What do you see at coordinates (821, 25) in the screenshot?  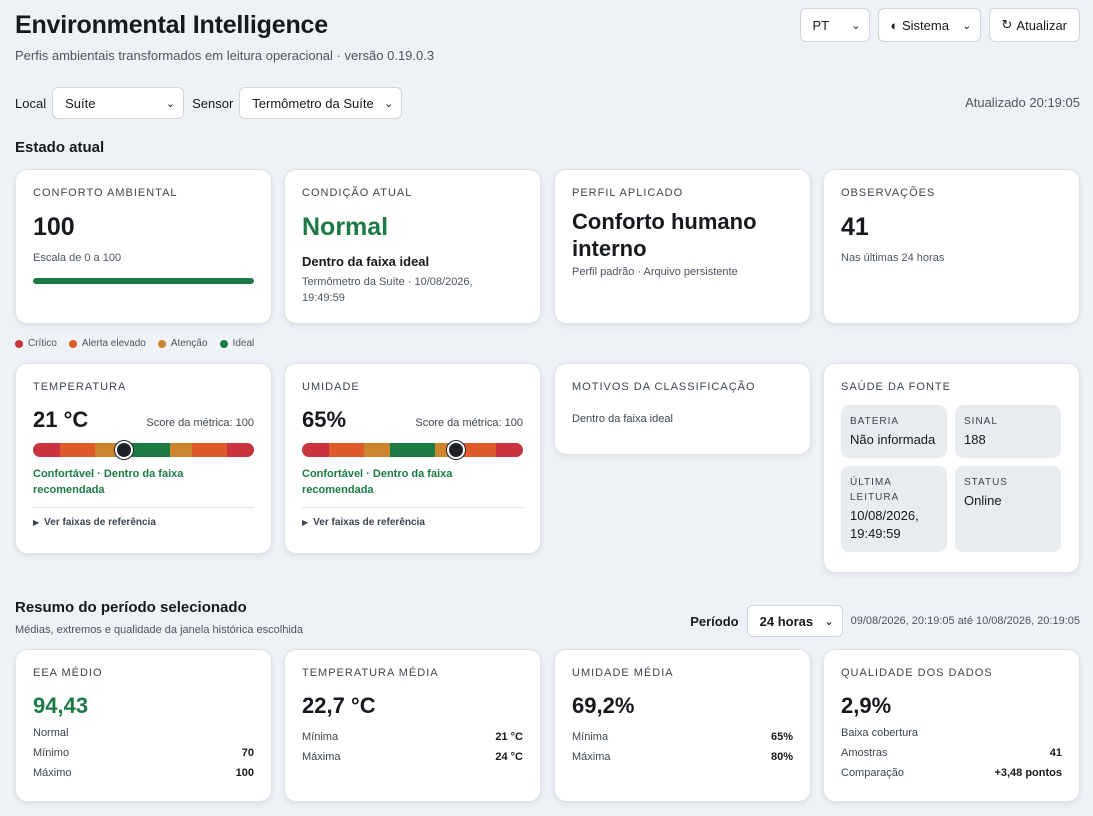 I see `language-value: PT` at bounding box center [821, 25].